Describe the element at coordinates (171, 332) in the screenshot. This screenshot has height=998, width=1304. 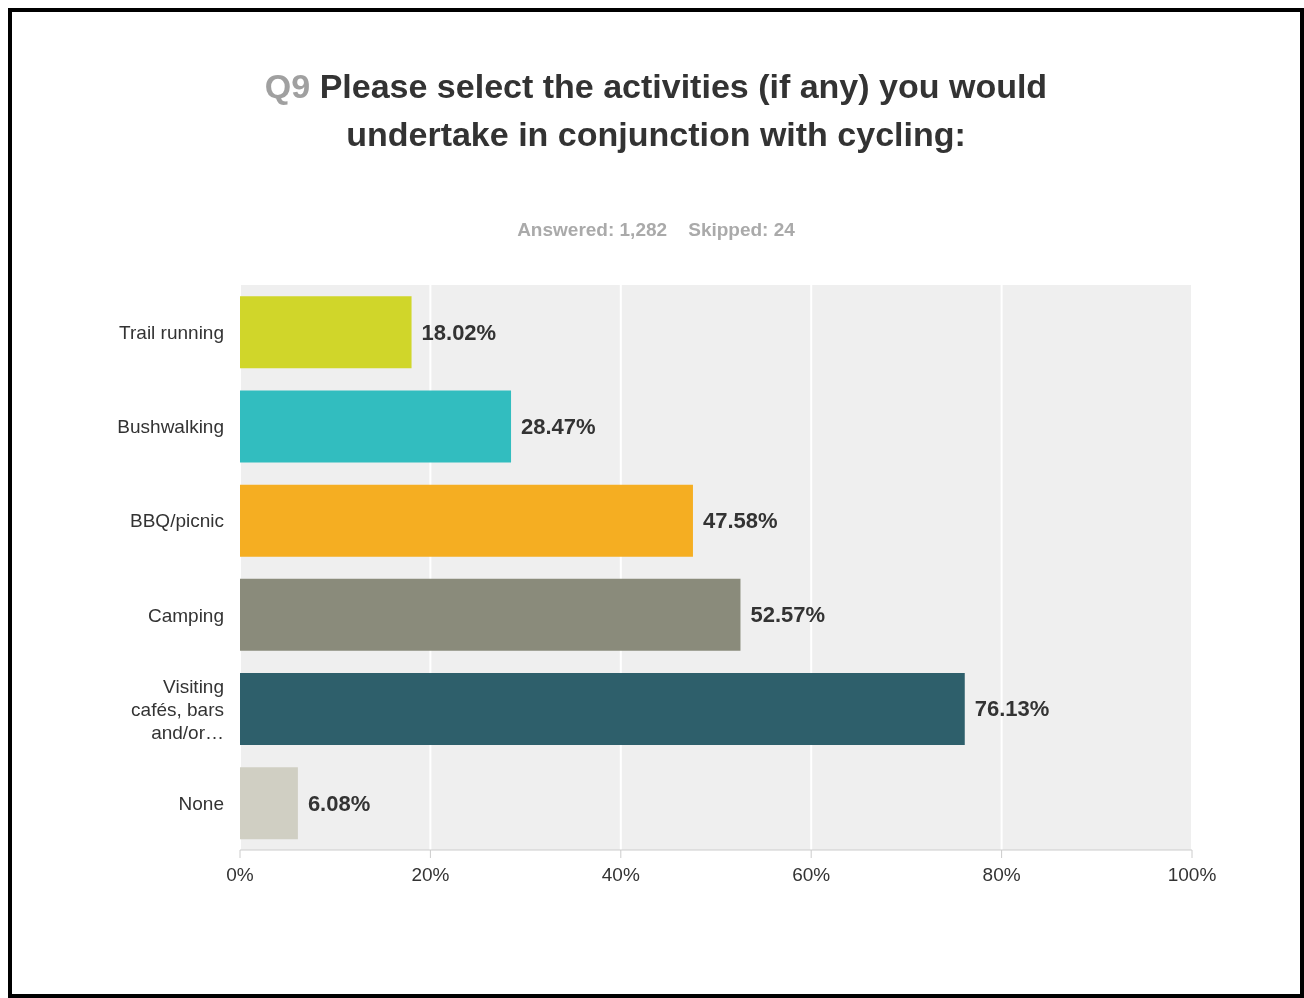
I see `y-tick-label: Trail running` at that location.